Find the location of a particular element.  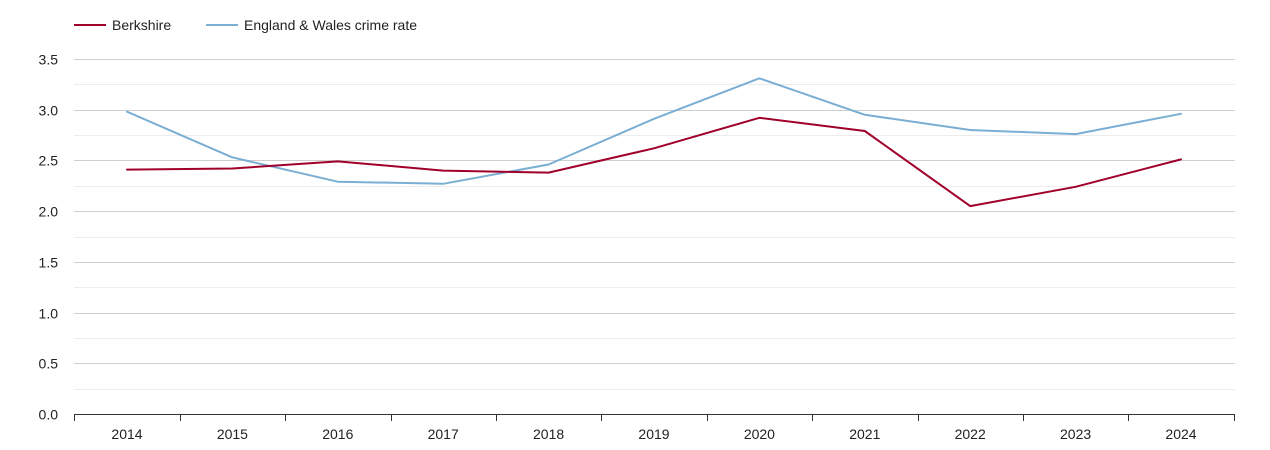

y-tick-label: 3.5 is located at coordinates (49, 60).